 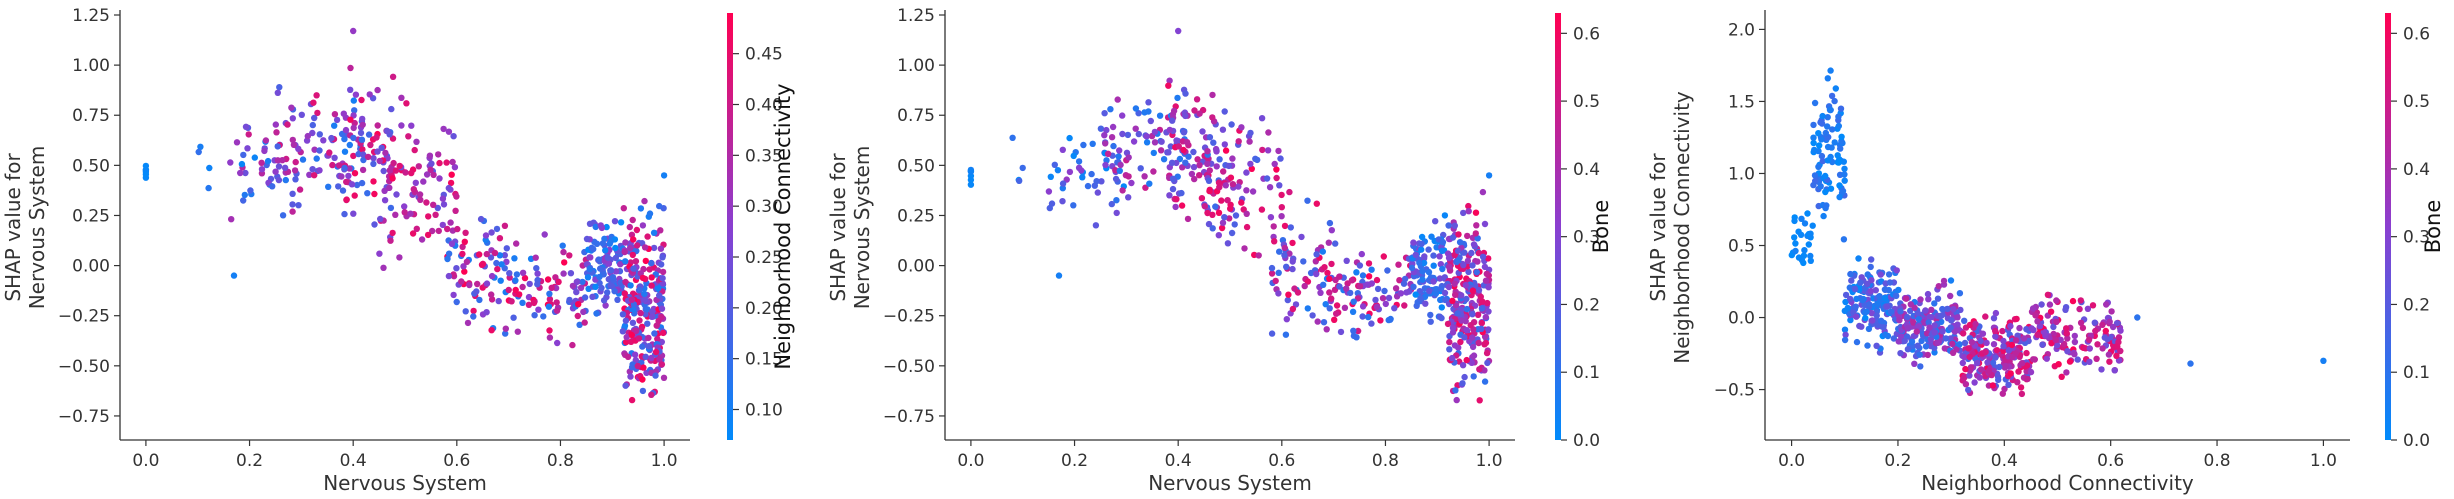 I want to click on x-axis-label: Nervous System, so click(x=405, y=483).